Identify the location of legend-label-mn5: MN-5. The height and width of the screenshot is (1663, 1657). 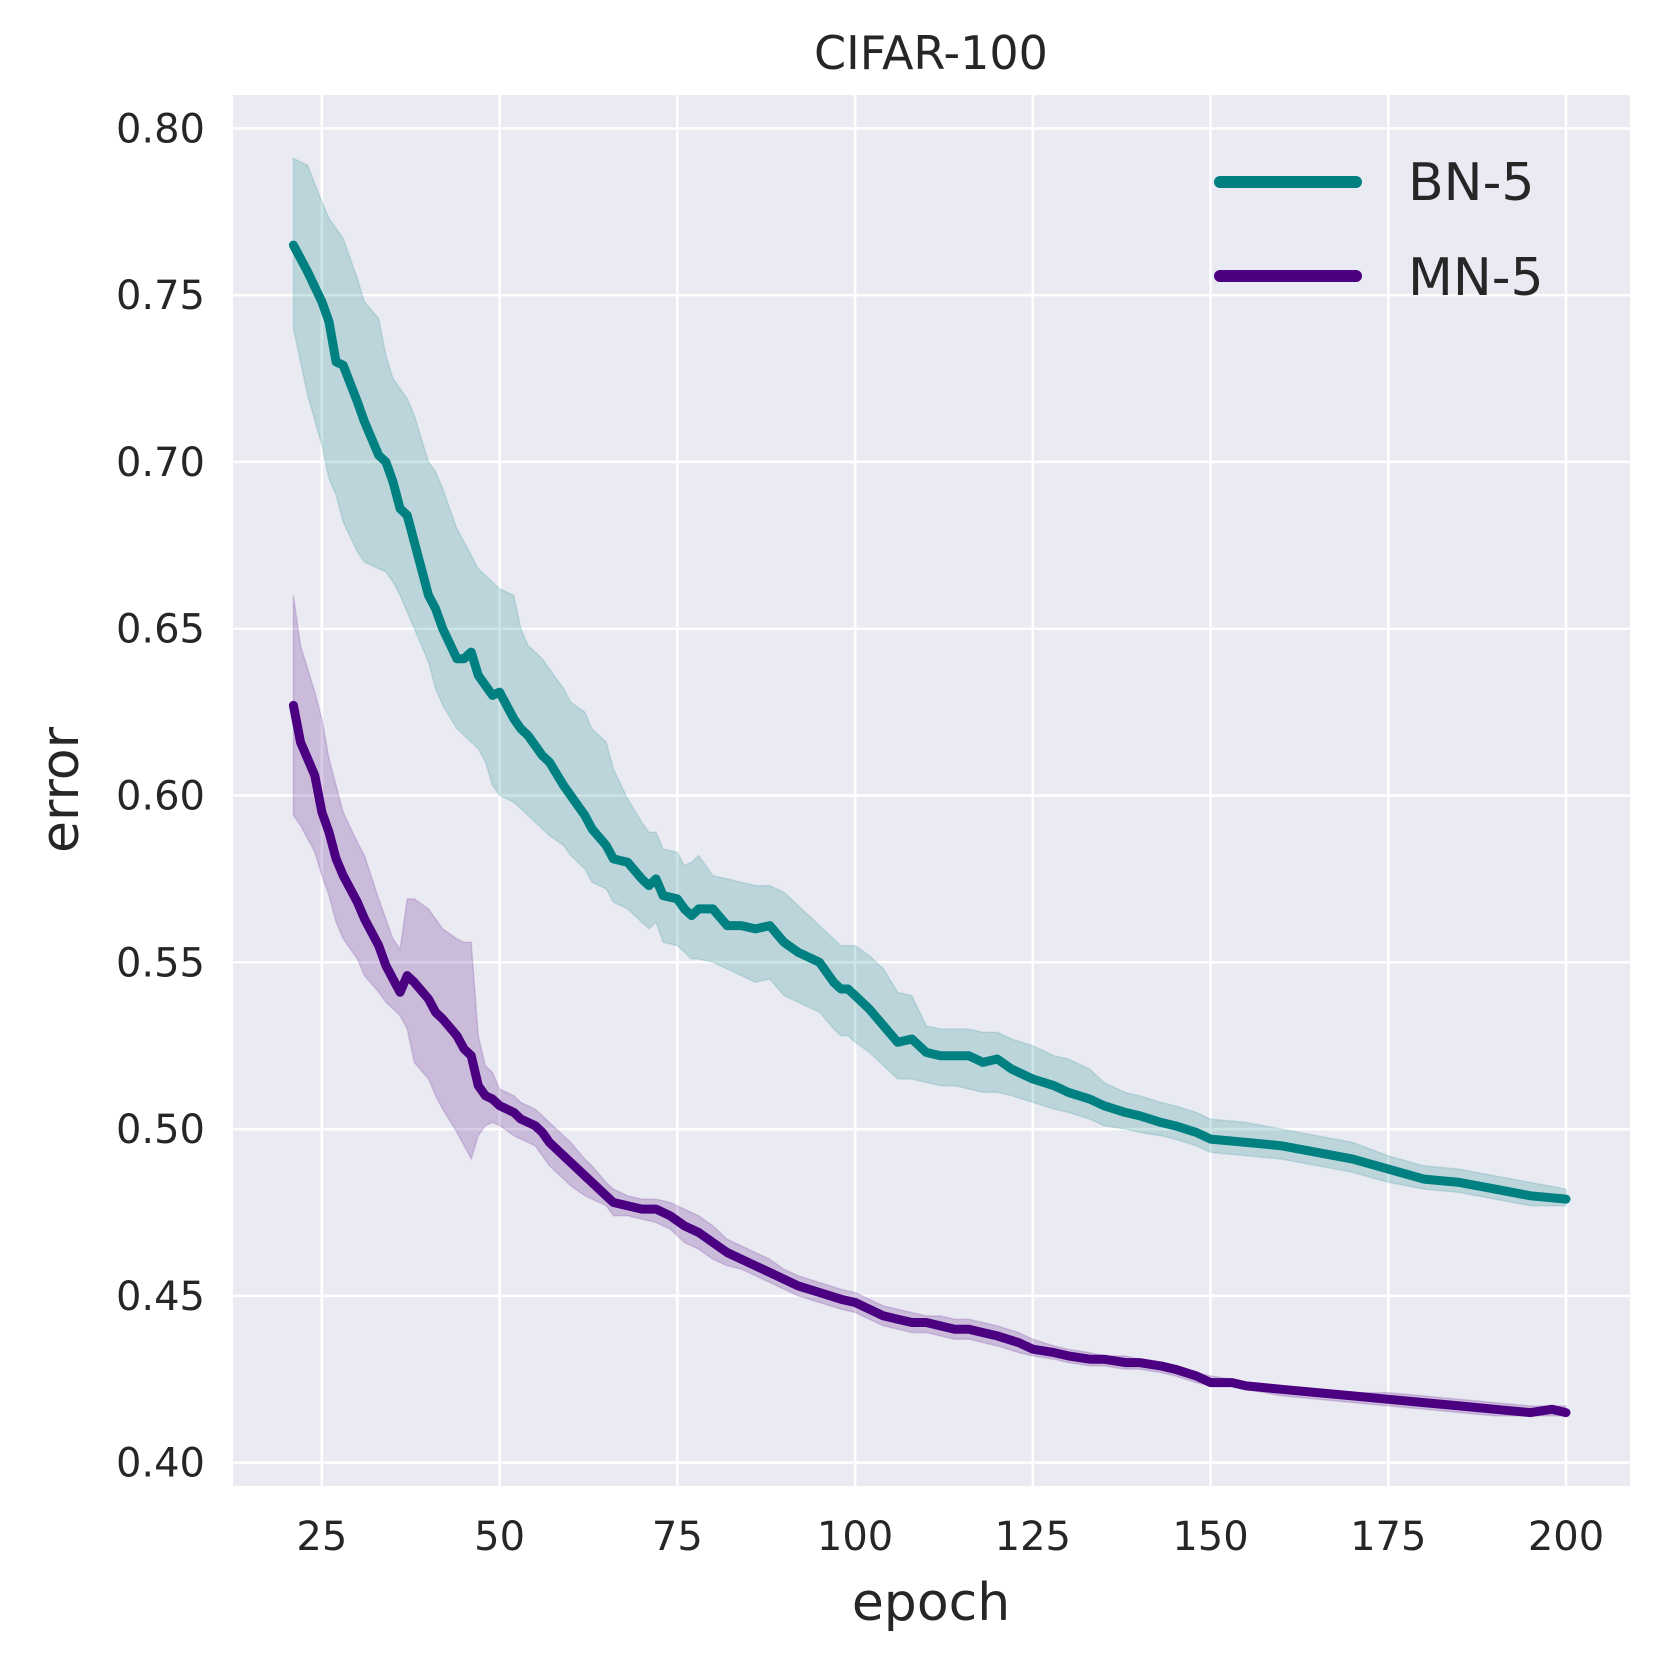
(1476, 278).